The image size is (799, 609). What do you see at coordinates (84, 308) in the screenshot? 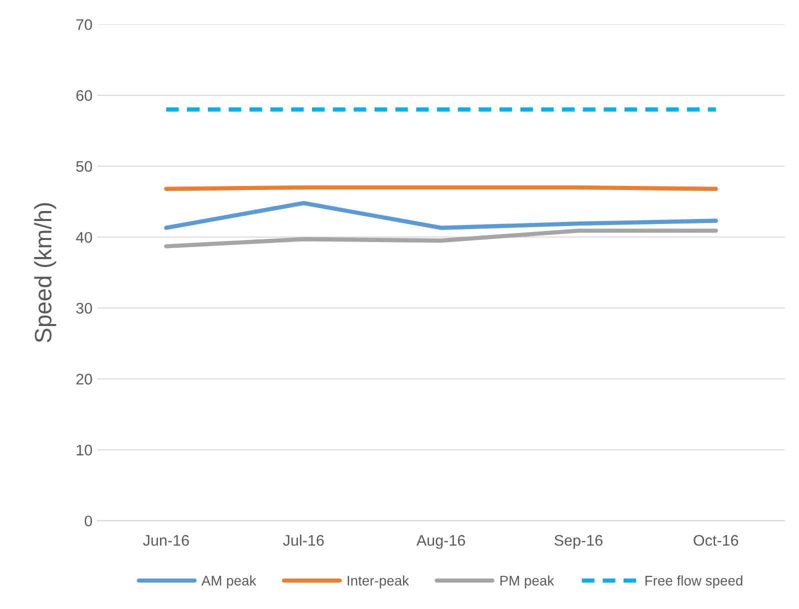
I see `y-tick-label: 30` at bounding box center [84, 308].